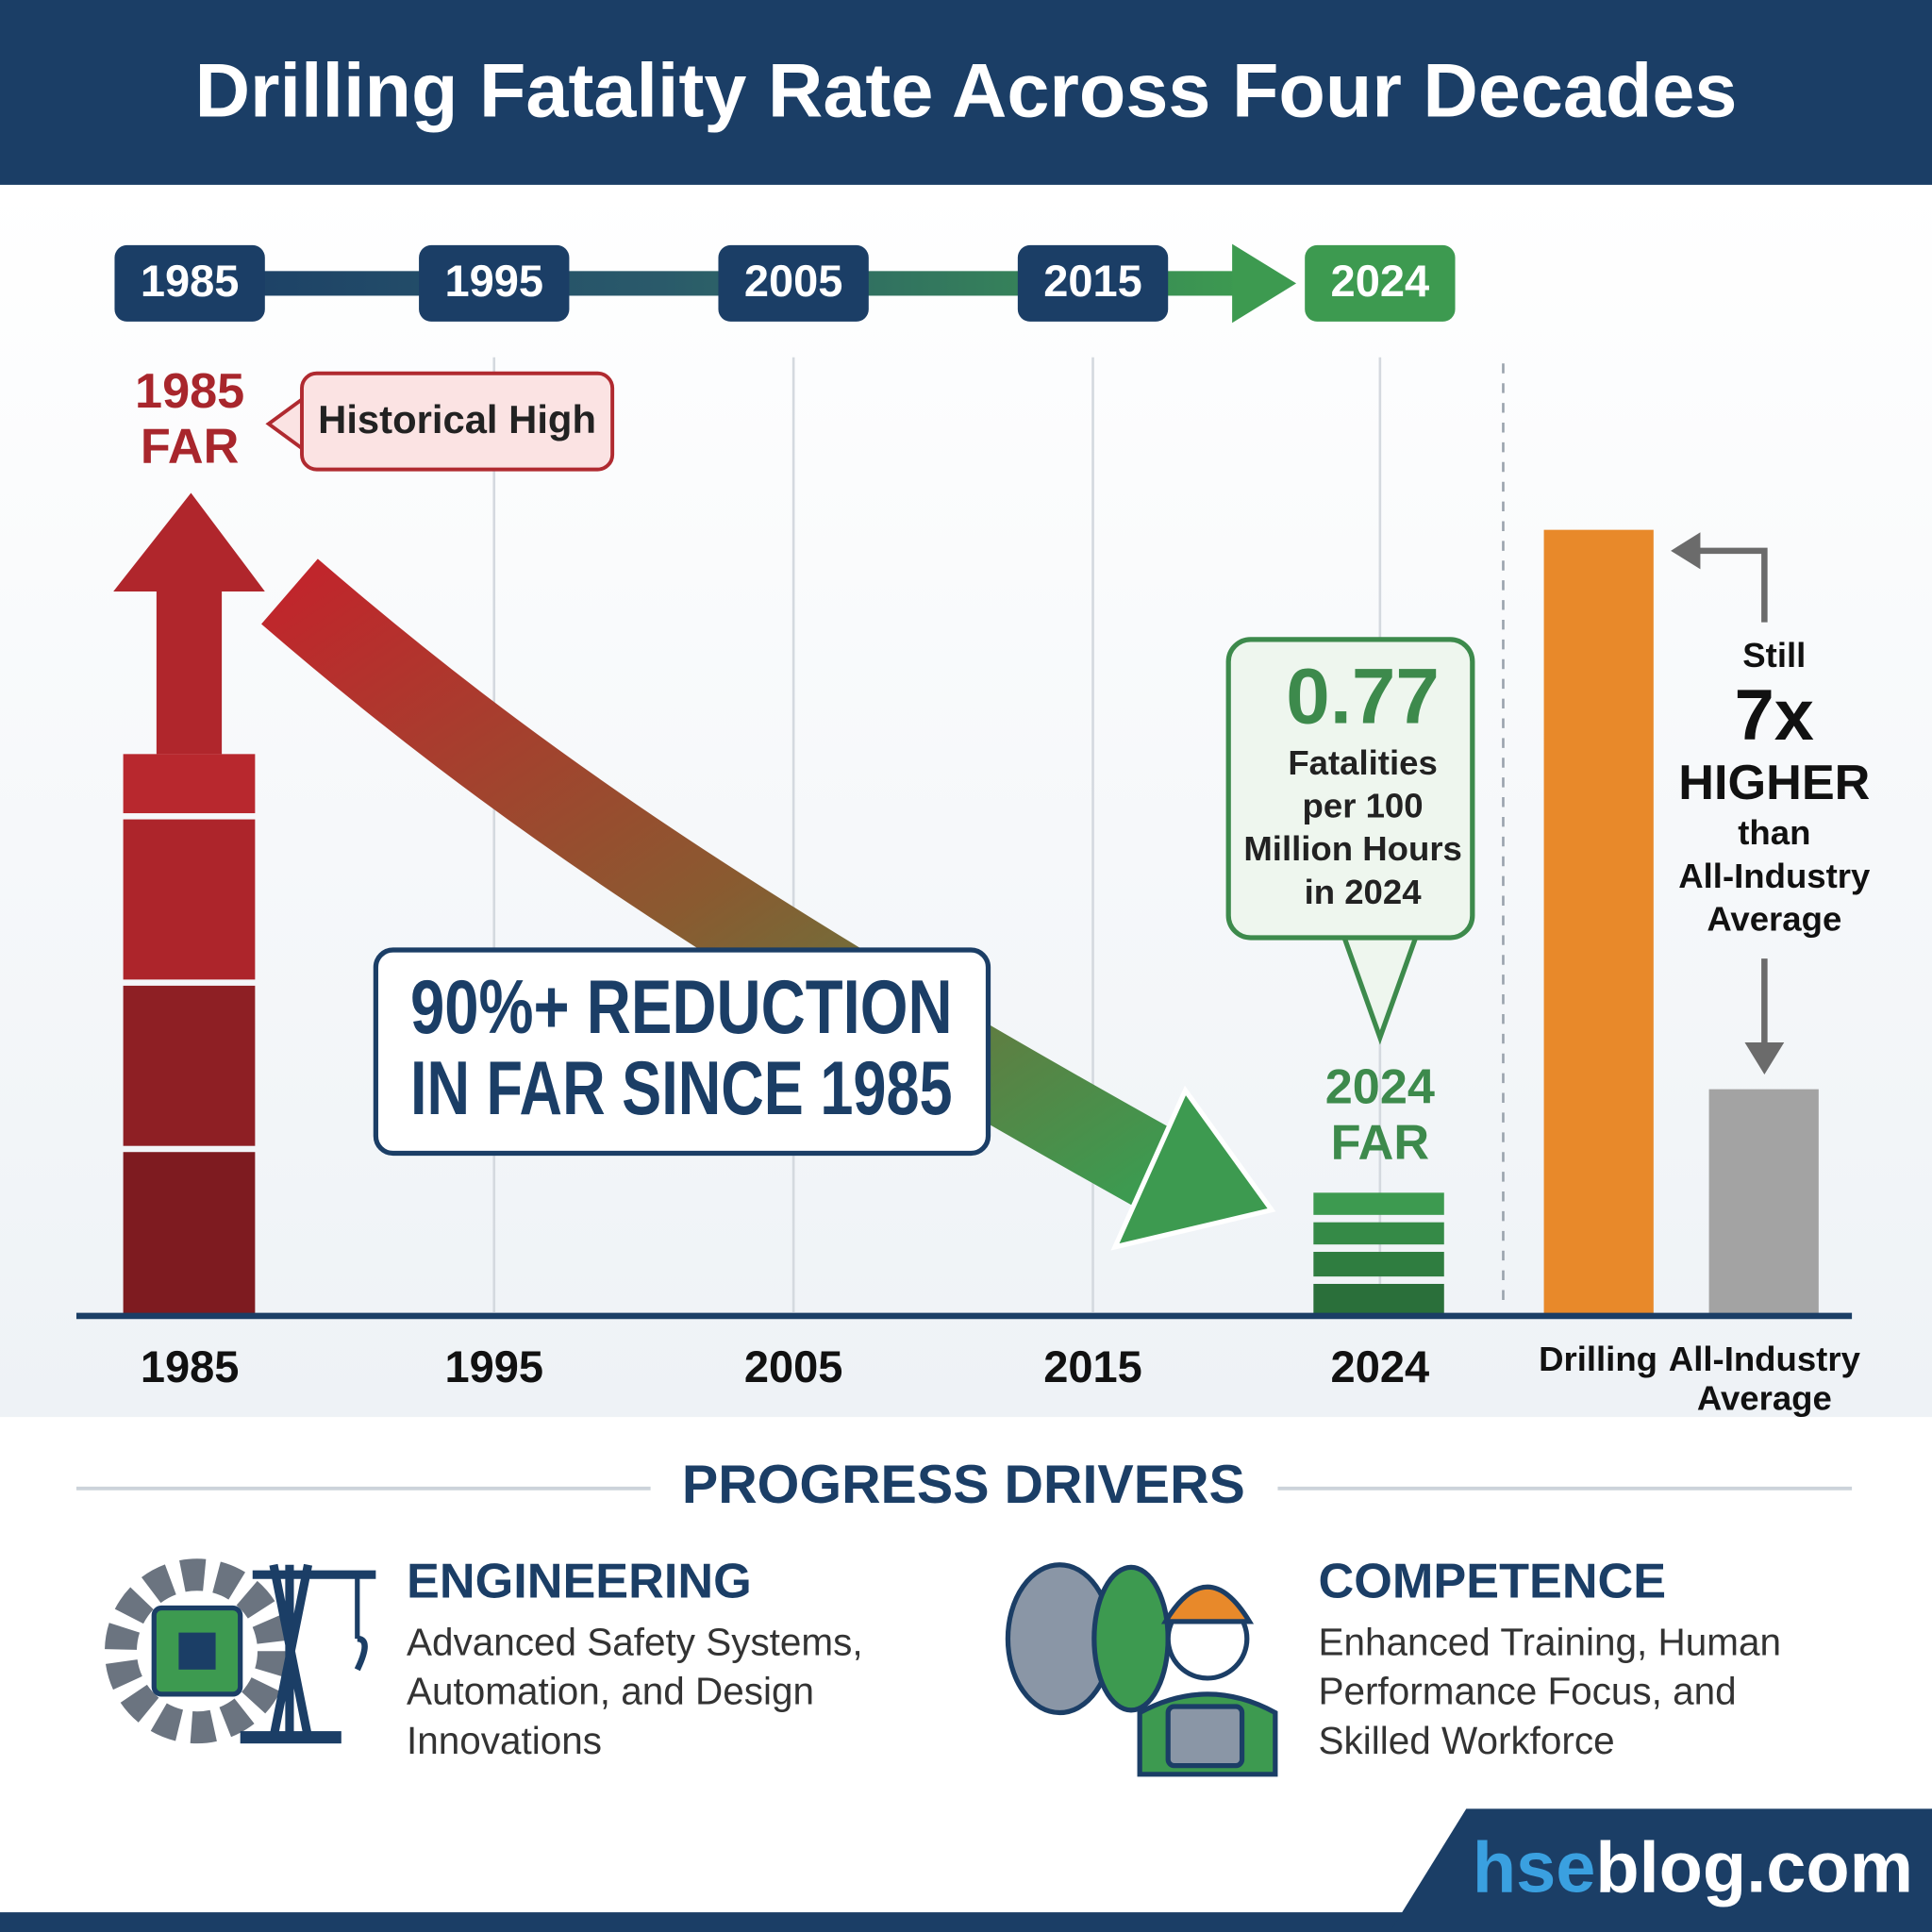  Describe the element at coordinates (1775, 715) in the screenshot. I see `compare-text: 7x` at that location.